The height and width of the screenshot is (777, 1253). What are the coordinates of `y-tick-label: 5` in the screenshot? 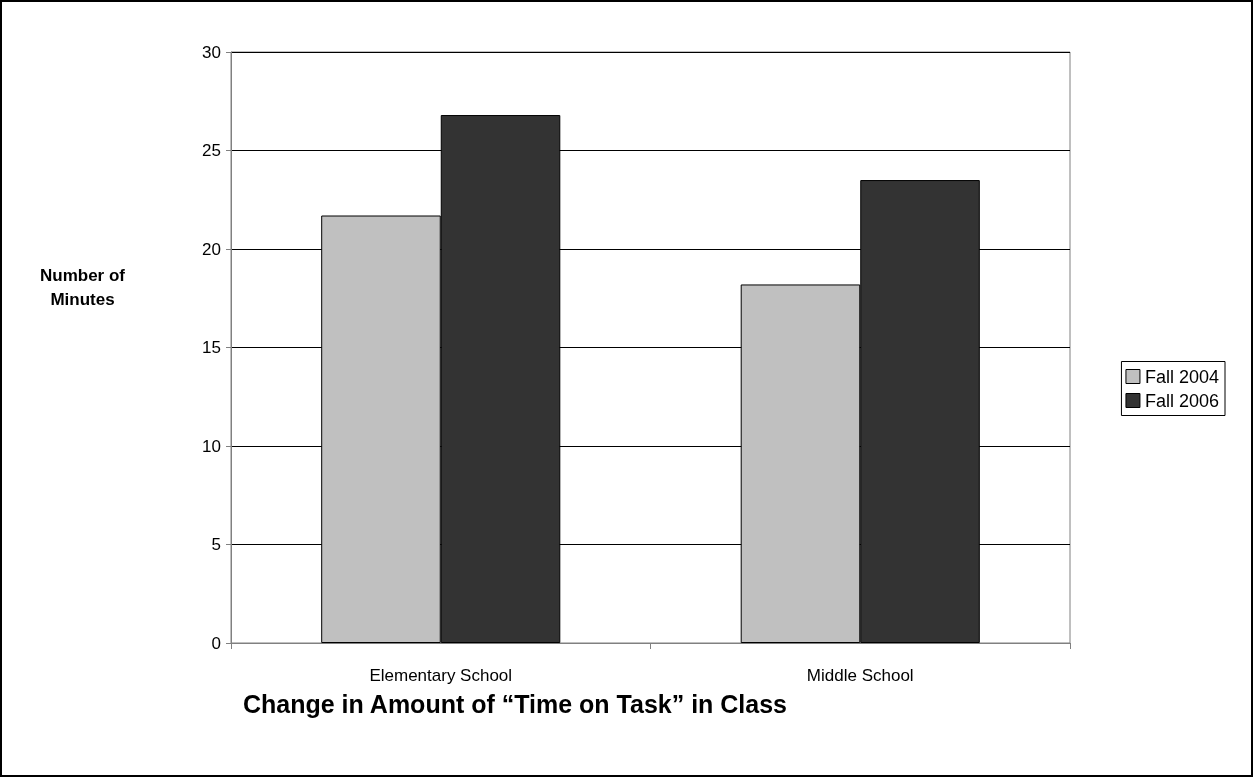 It's located at (216, 544).